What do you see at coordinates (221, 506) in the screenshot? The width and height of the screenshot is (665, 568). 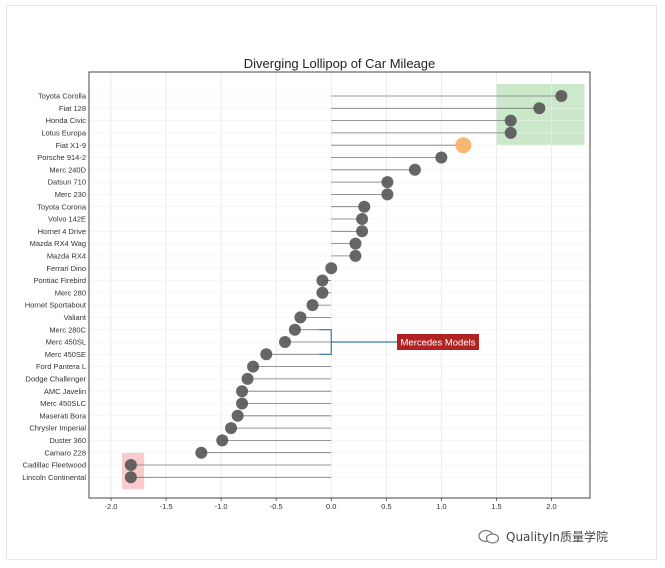 I see `x-tick-label-2: -1.0` at bounding box center [221, 506].